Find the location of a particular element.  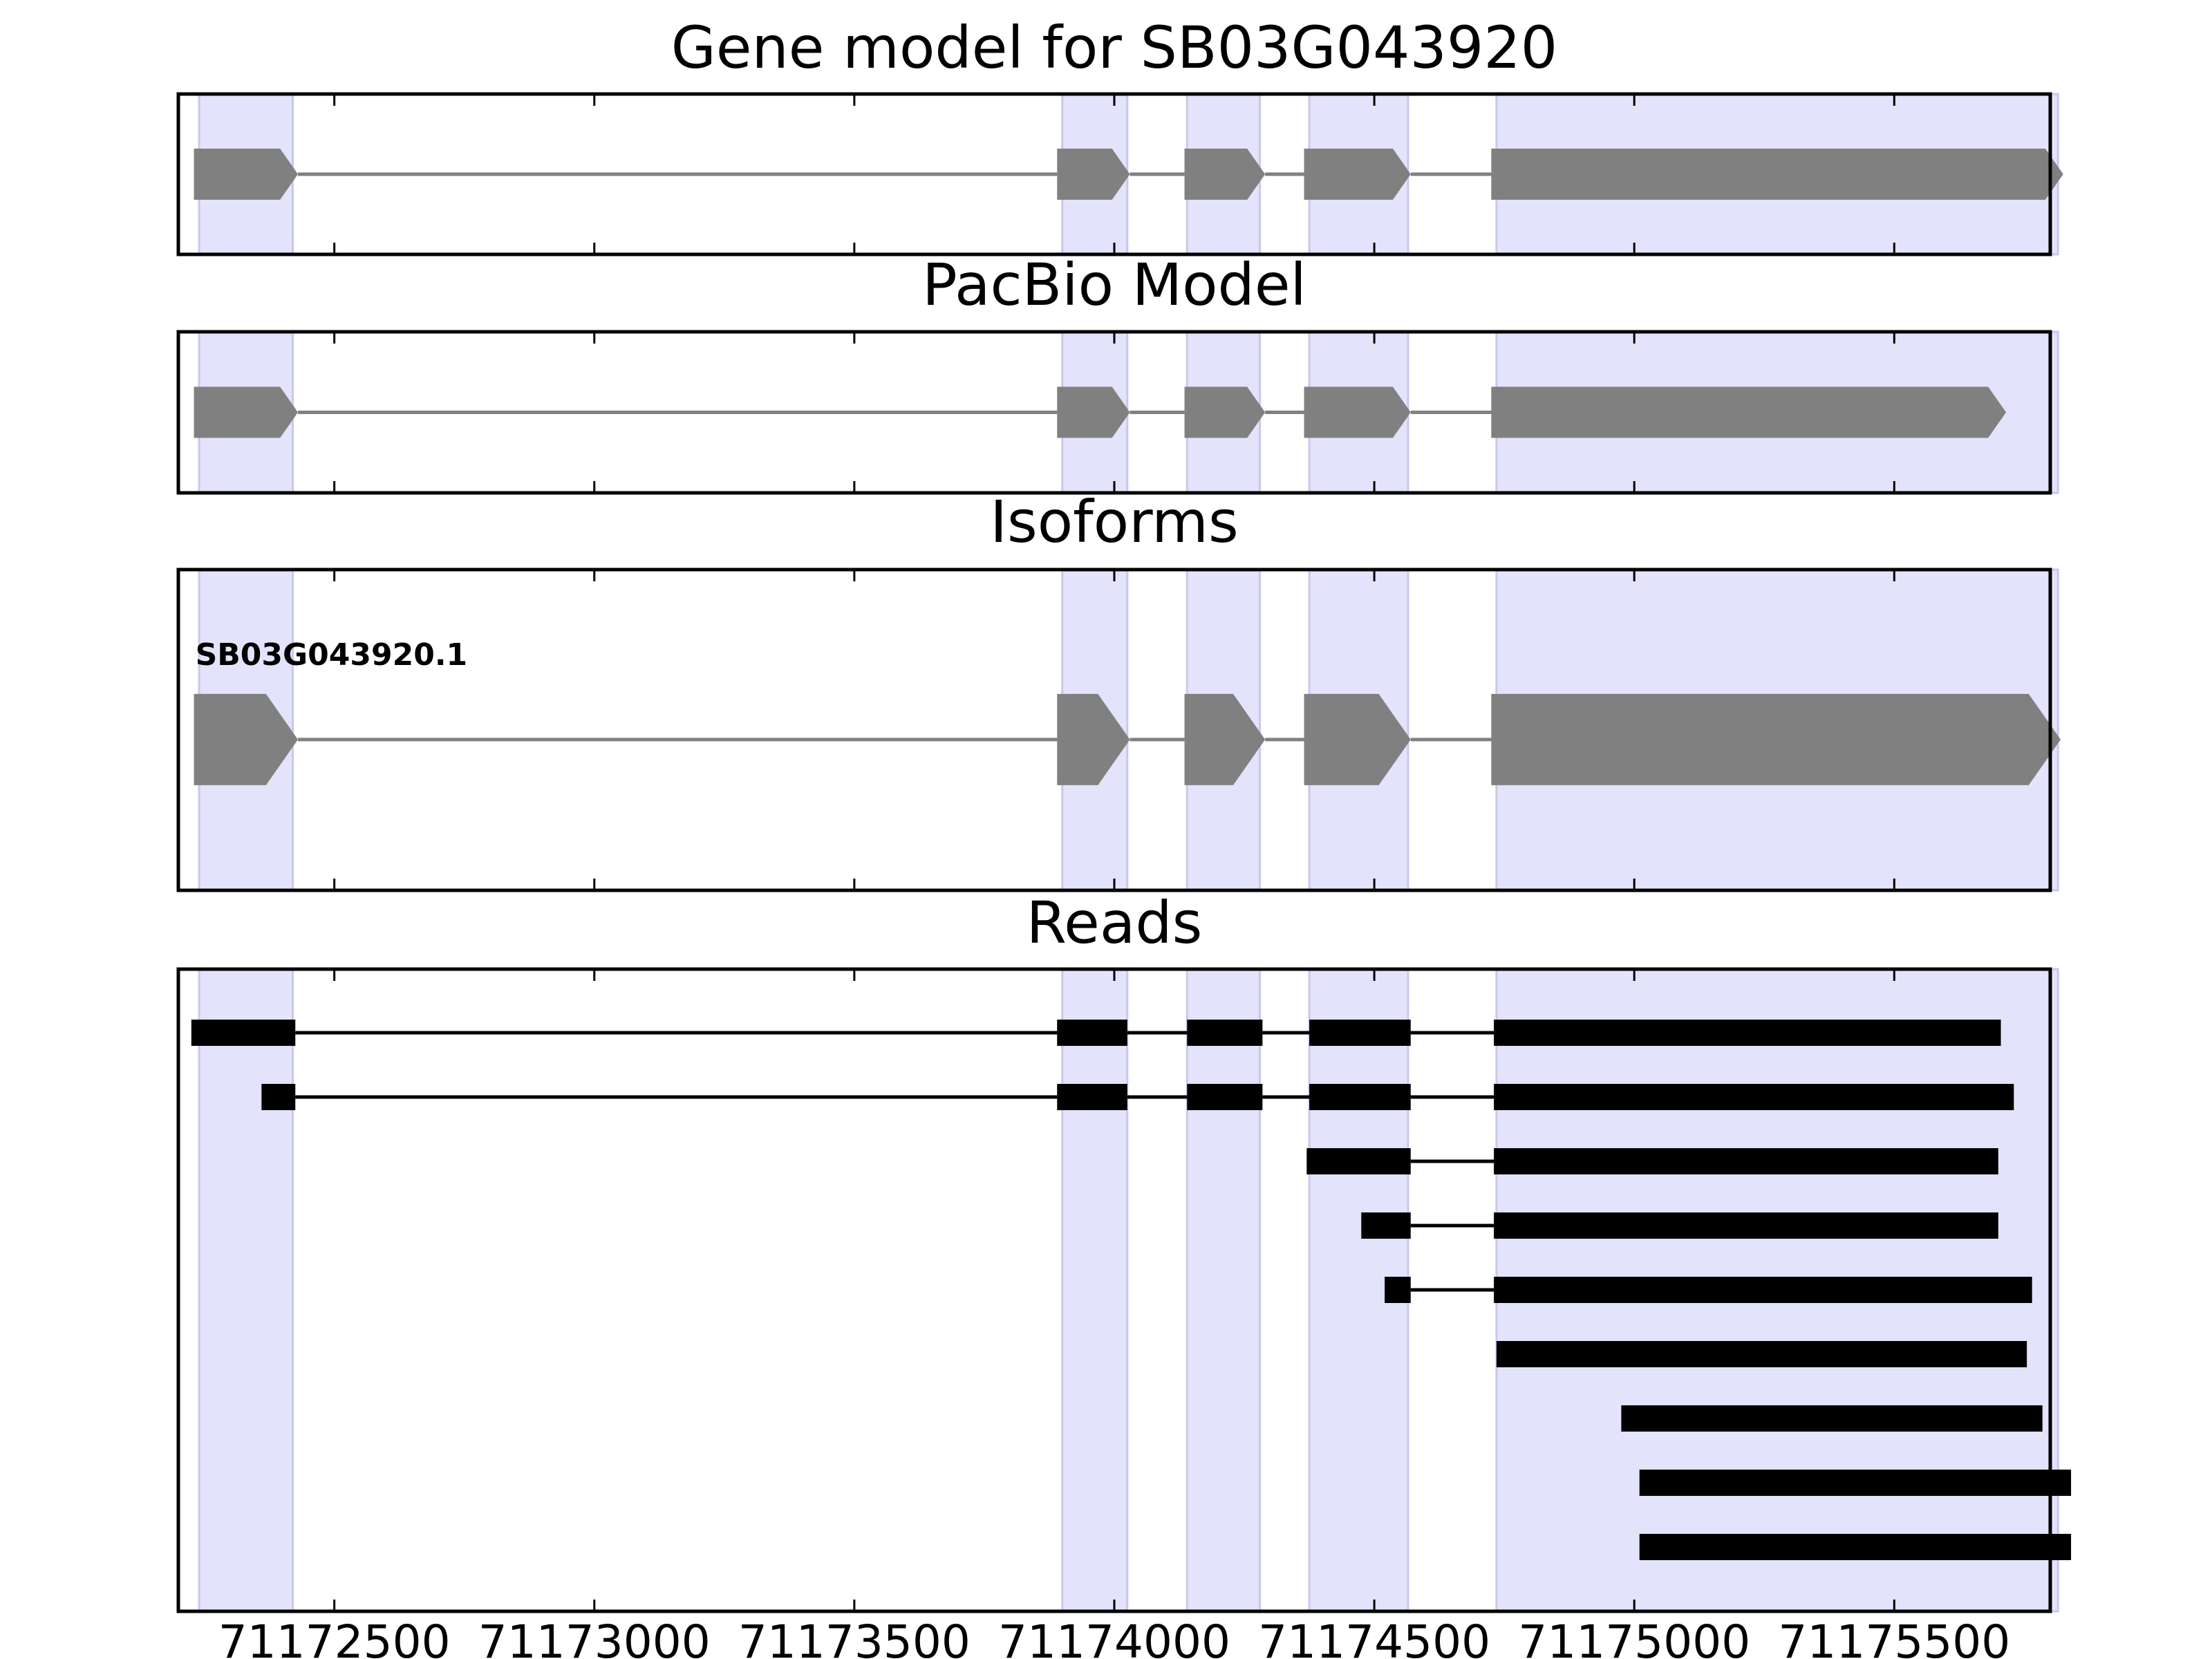

x-tick-label: 71174500 is located at coordinates (1374, 1637).